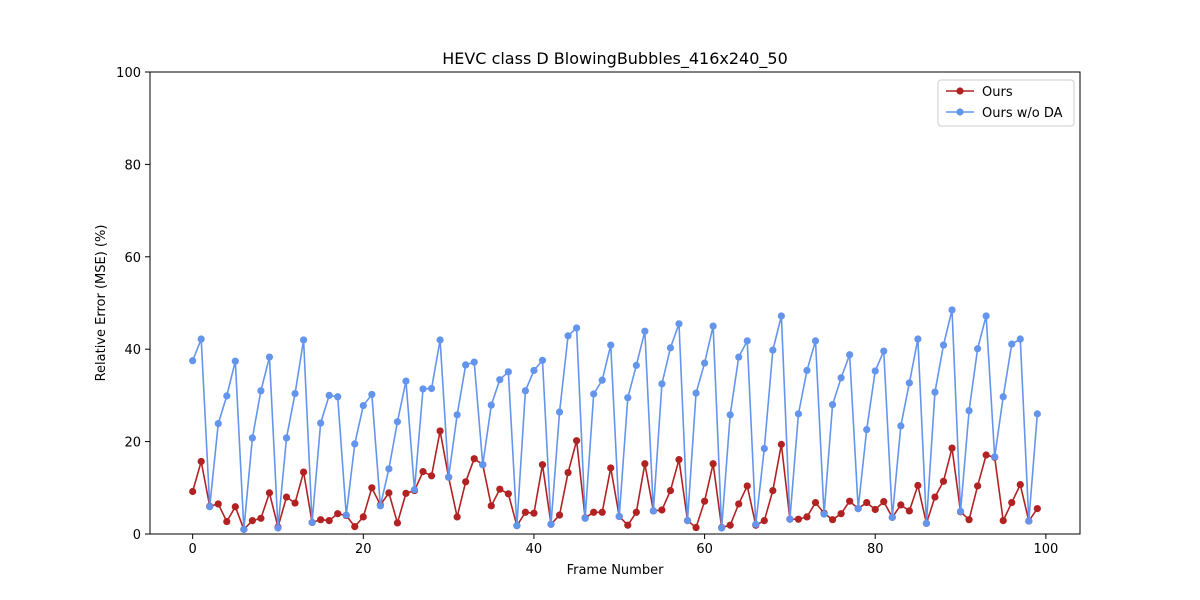 The width and height of the screenshot is (1200, 600). I want to click on legend-label: Ours, so click(997, 92).